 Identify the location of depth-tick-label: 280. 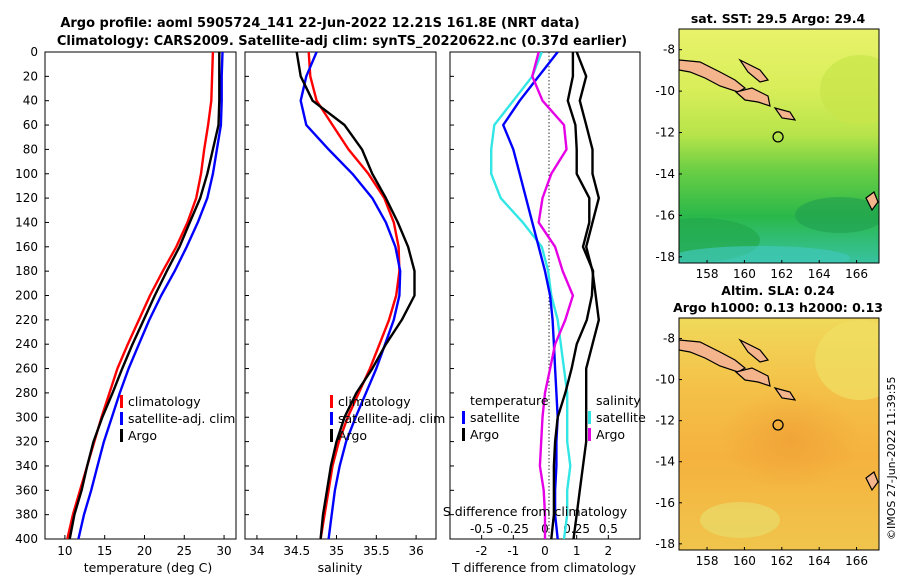
(26, 393).